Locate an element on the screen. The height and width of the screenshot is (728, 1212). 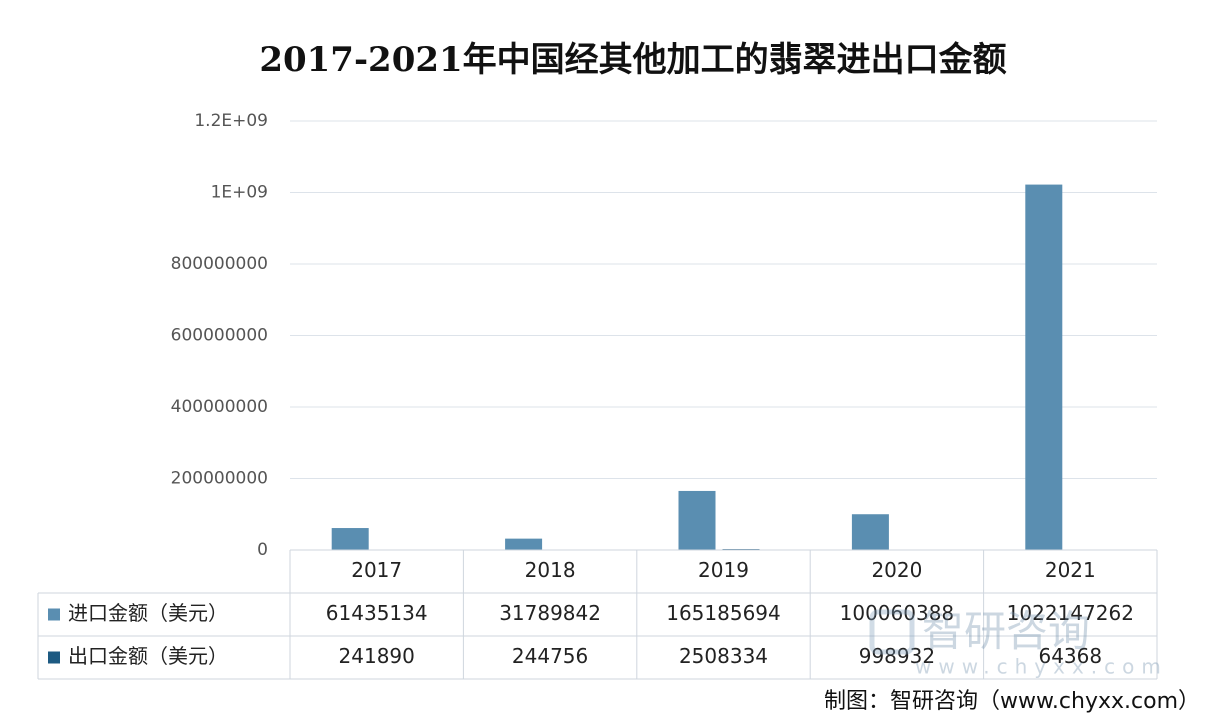
legend-label: 出口金额（美元） is located at coordinates (148, 656).